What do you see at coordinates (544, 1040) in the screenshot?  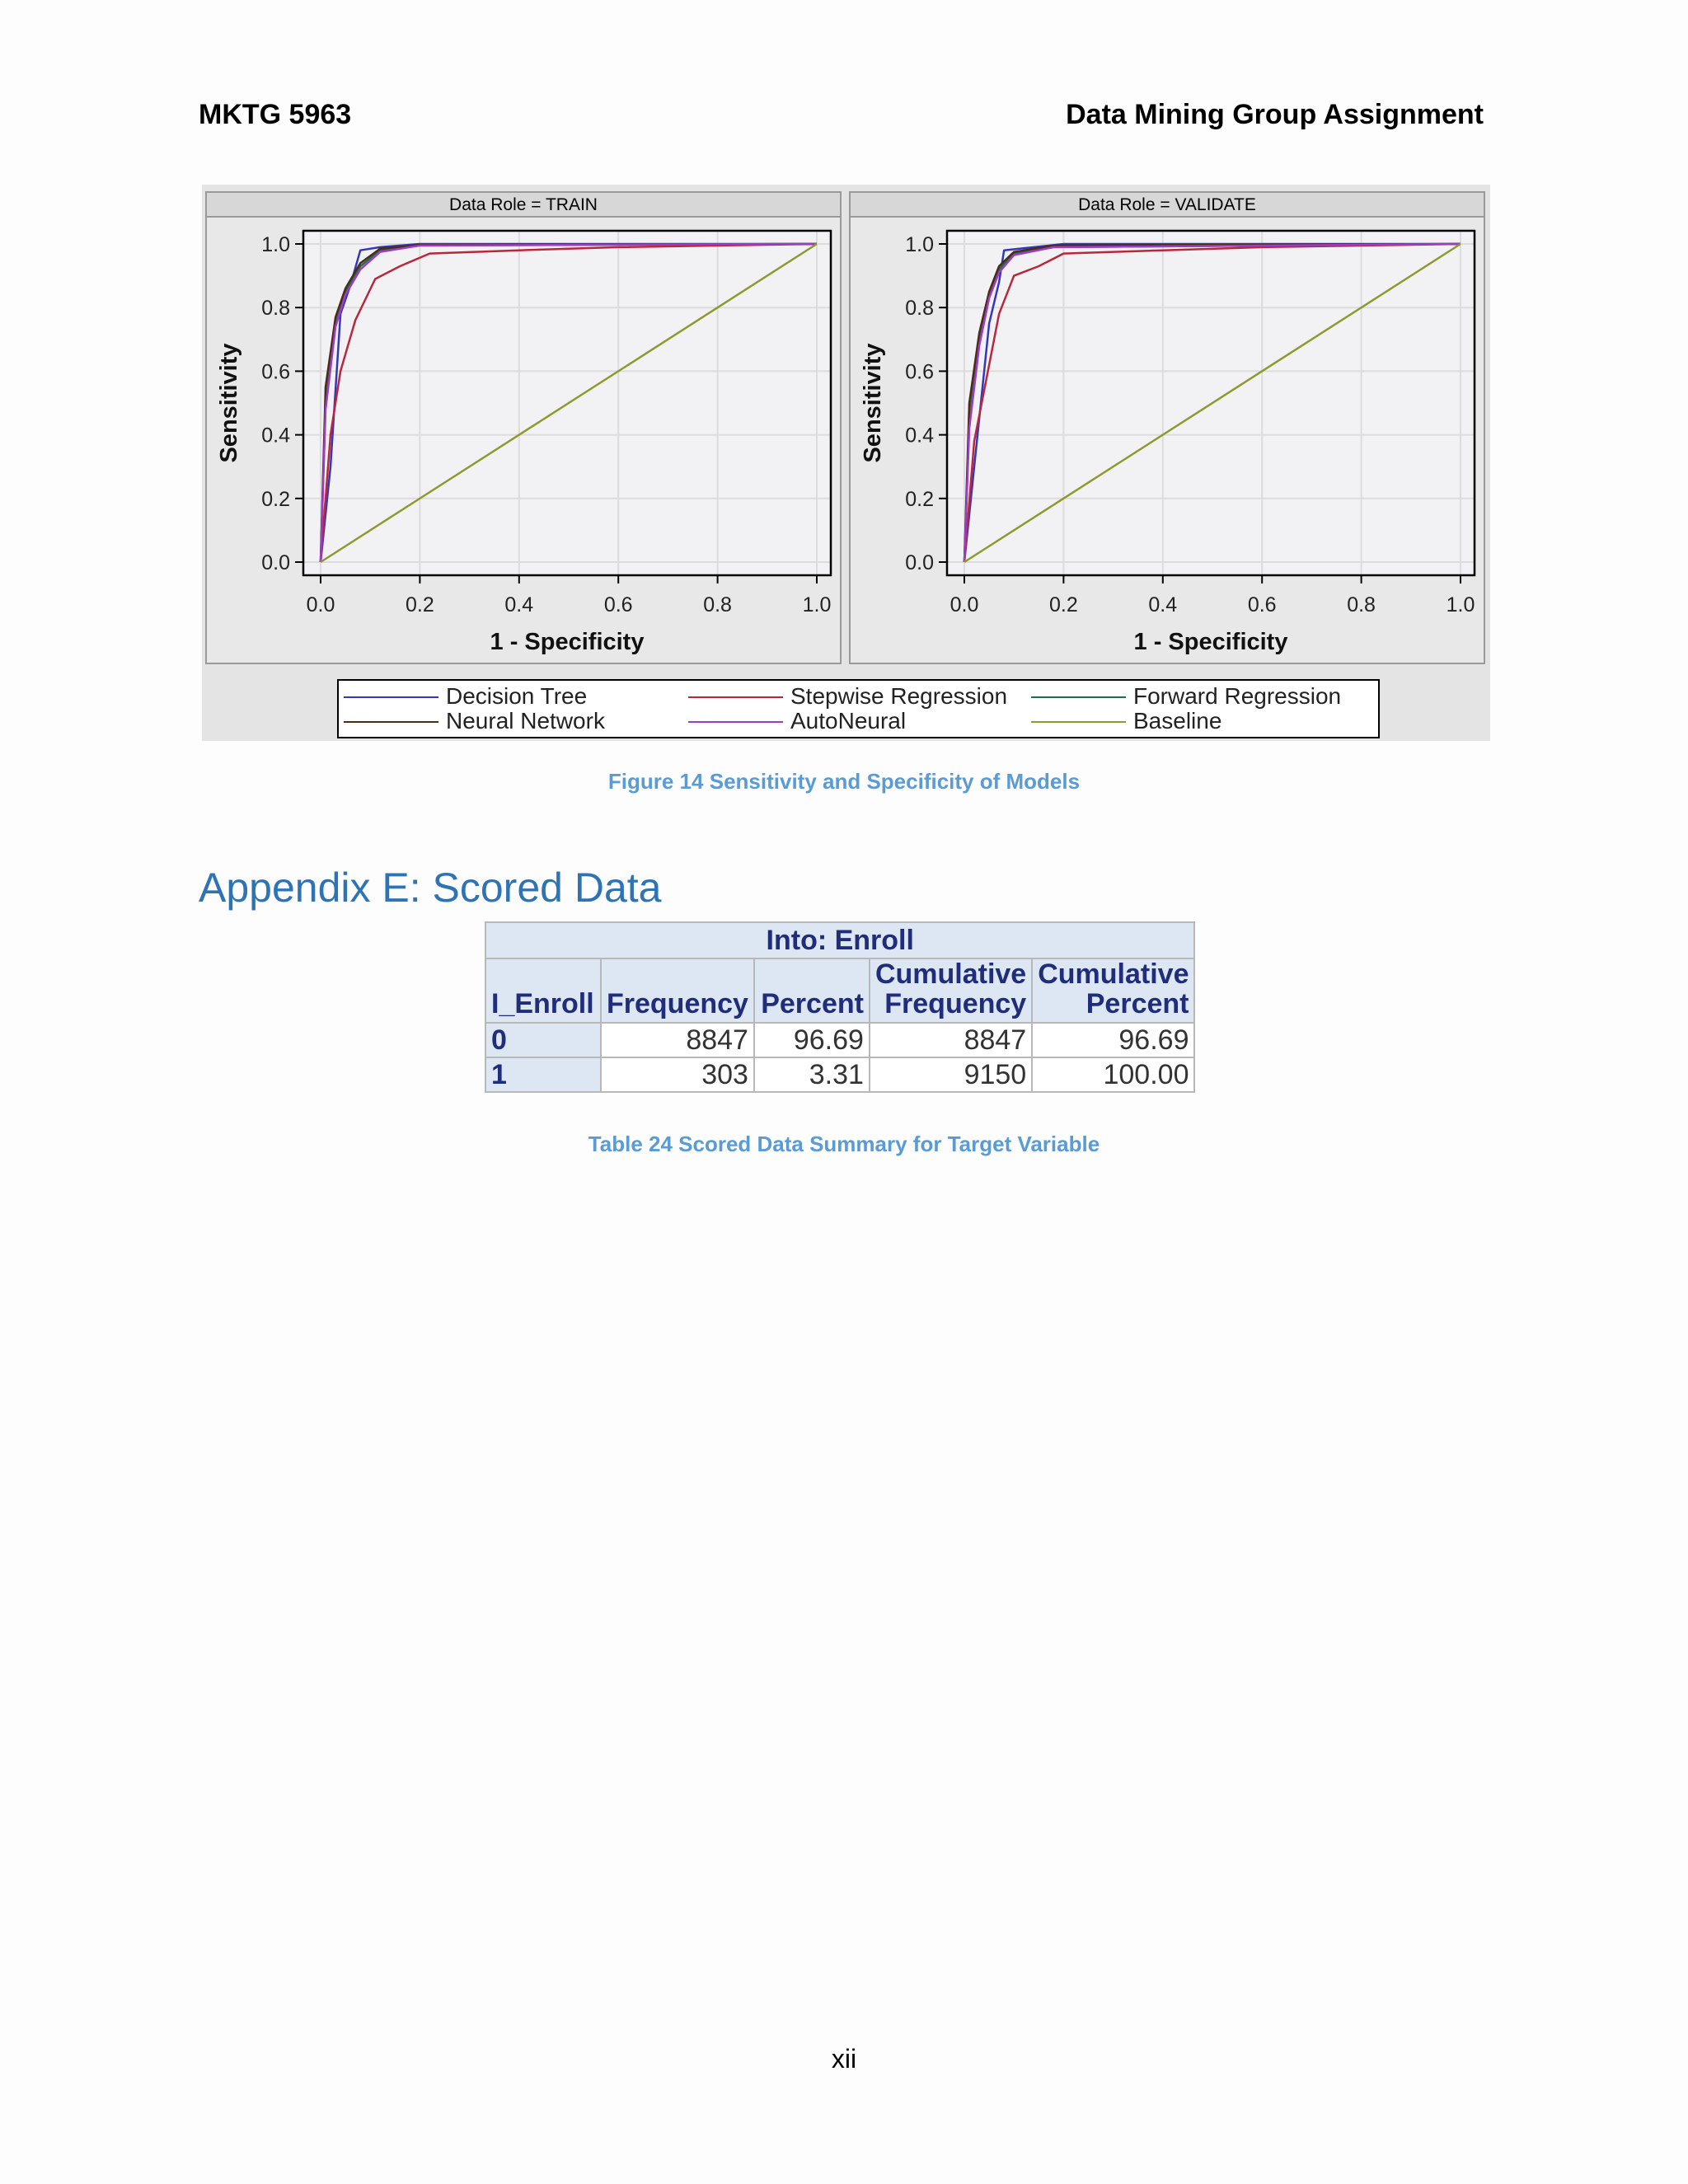 I see `table-cell: 0` at bounding box center [544, 1040].